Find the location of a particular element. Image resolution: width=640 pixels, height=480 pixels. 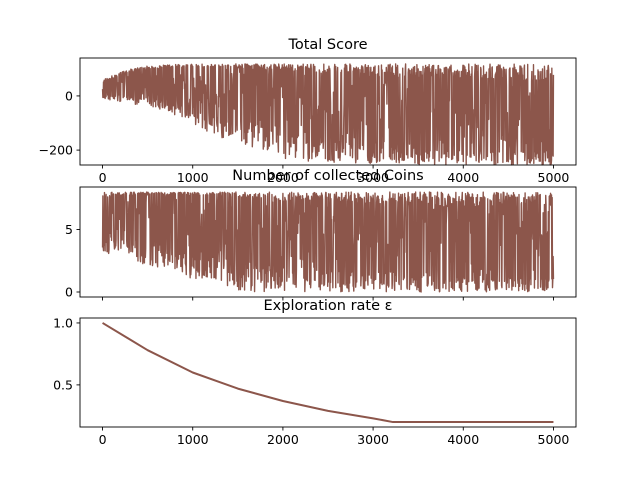

y-tick-label: 1.0 is located at coordinates (63, 322).